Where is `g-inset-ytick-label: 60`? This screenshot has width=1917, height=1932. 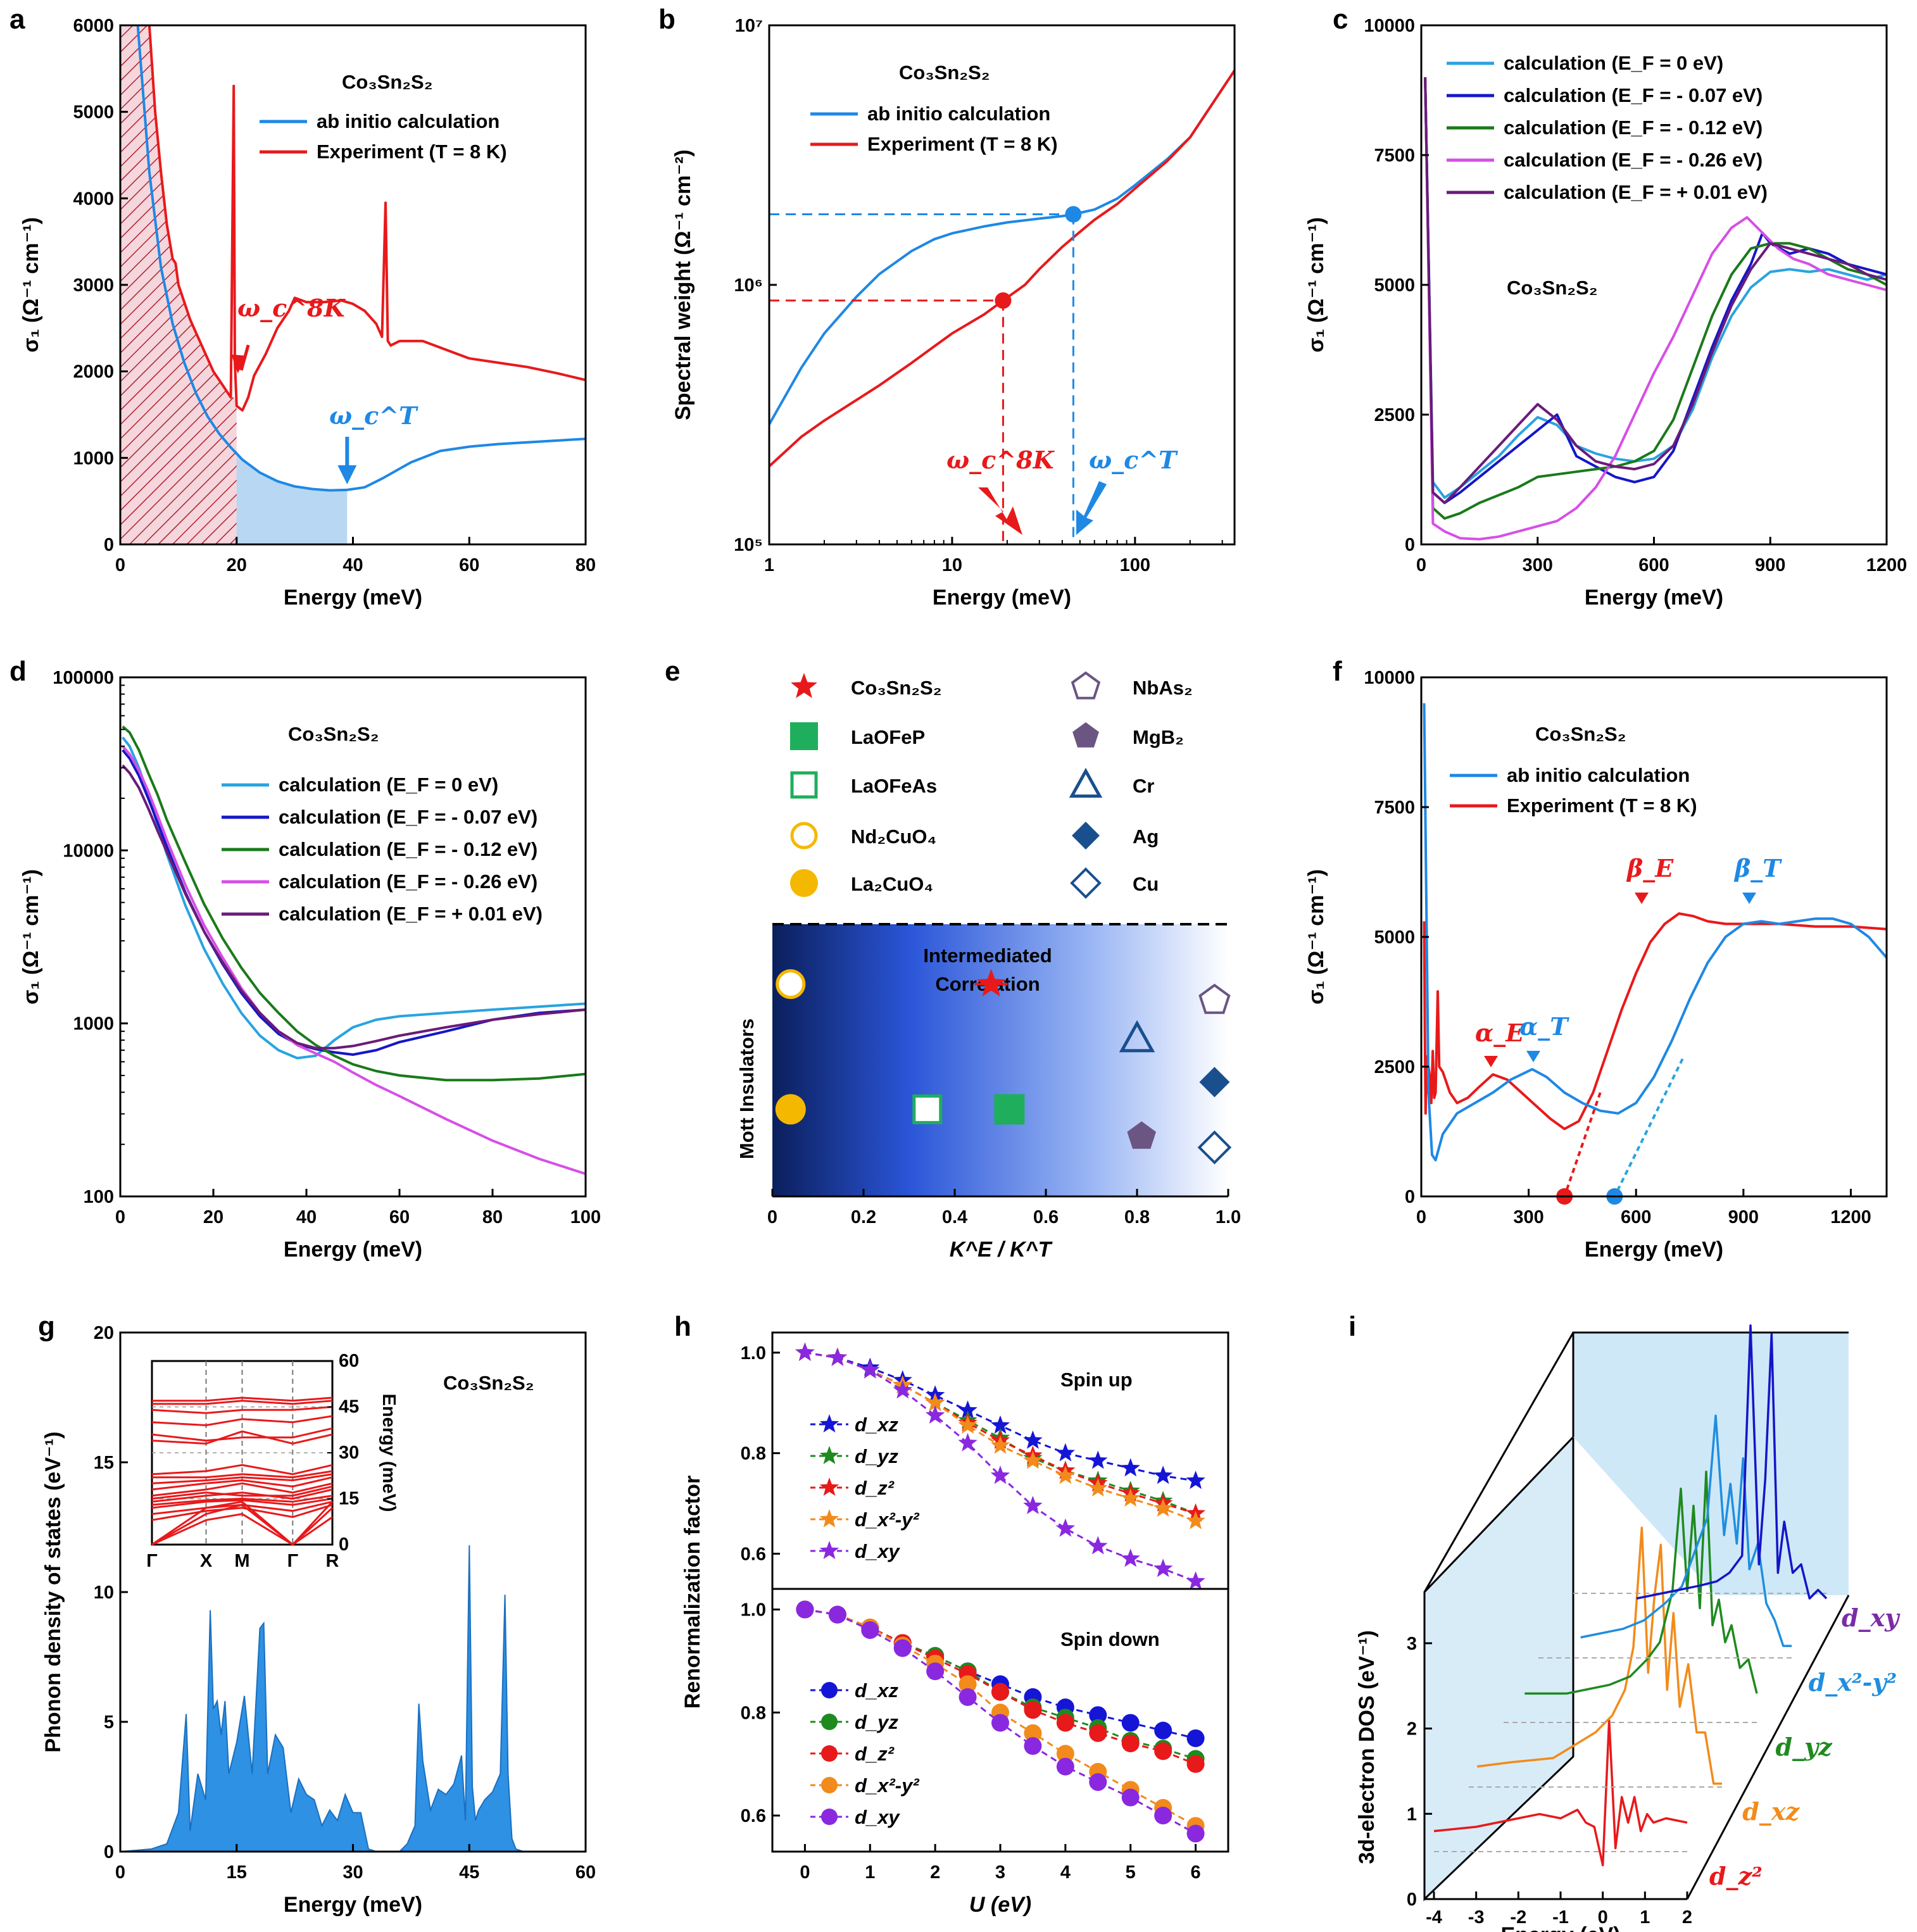
g-inset-ytick-label: 60 is located at coordinates (349, 1361).